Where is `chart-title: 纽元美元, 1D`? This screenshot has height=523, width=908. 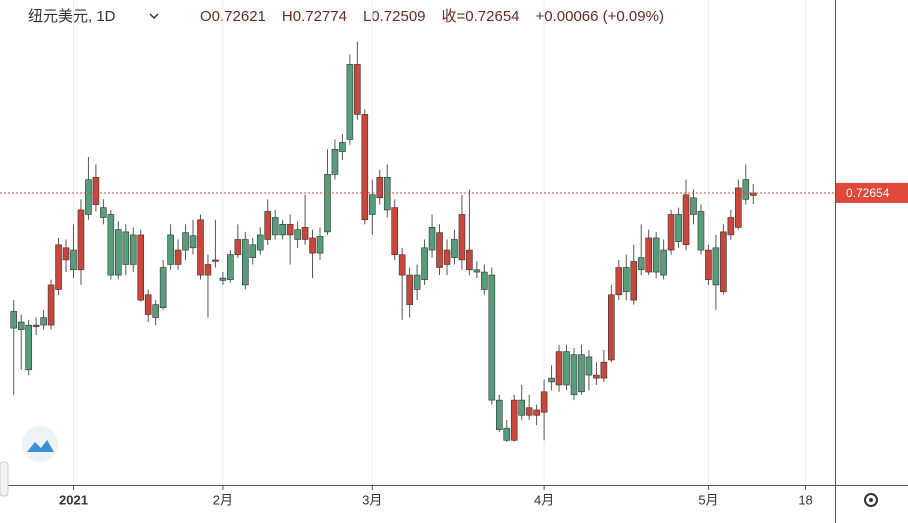
chart-title: 纽元美元, 1D is located at coordinates (72, 16).